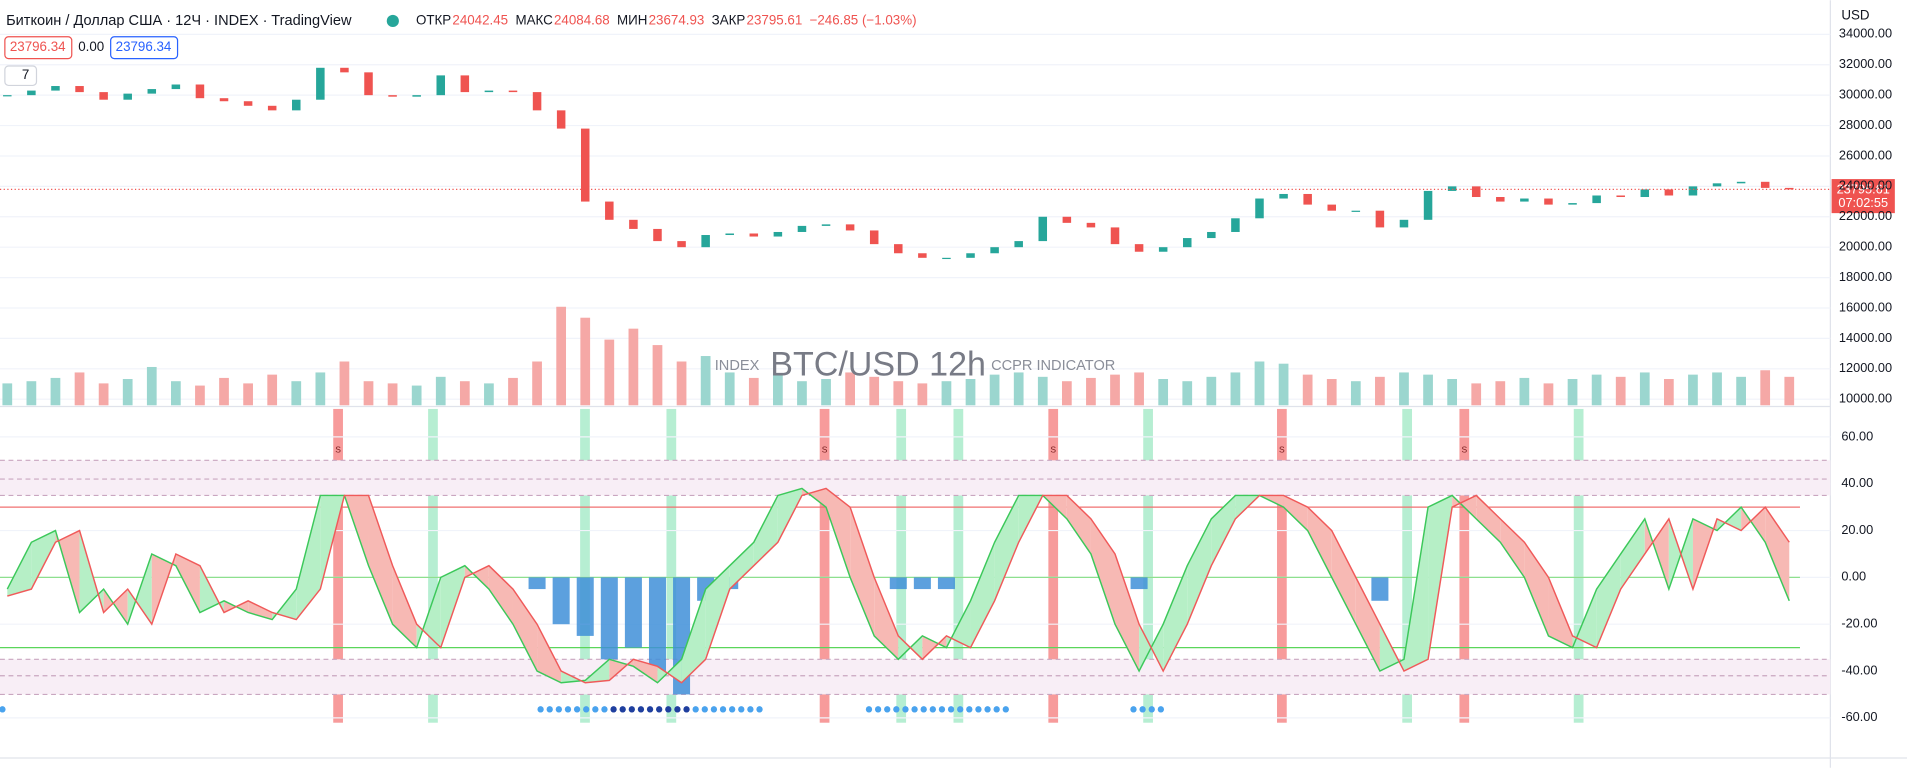  Describe the element at coordinates (91, 46) in the screenshot. I see `spread: 0.00` at that location.